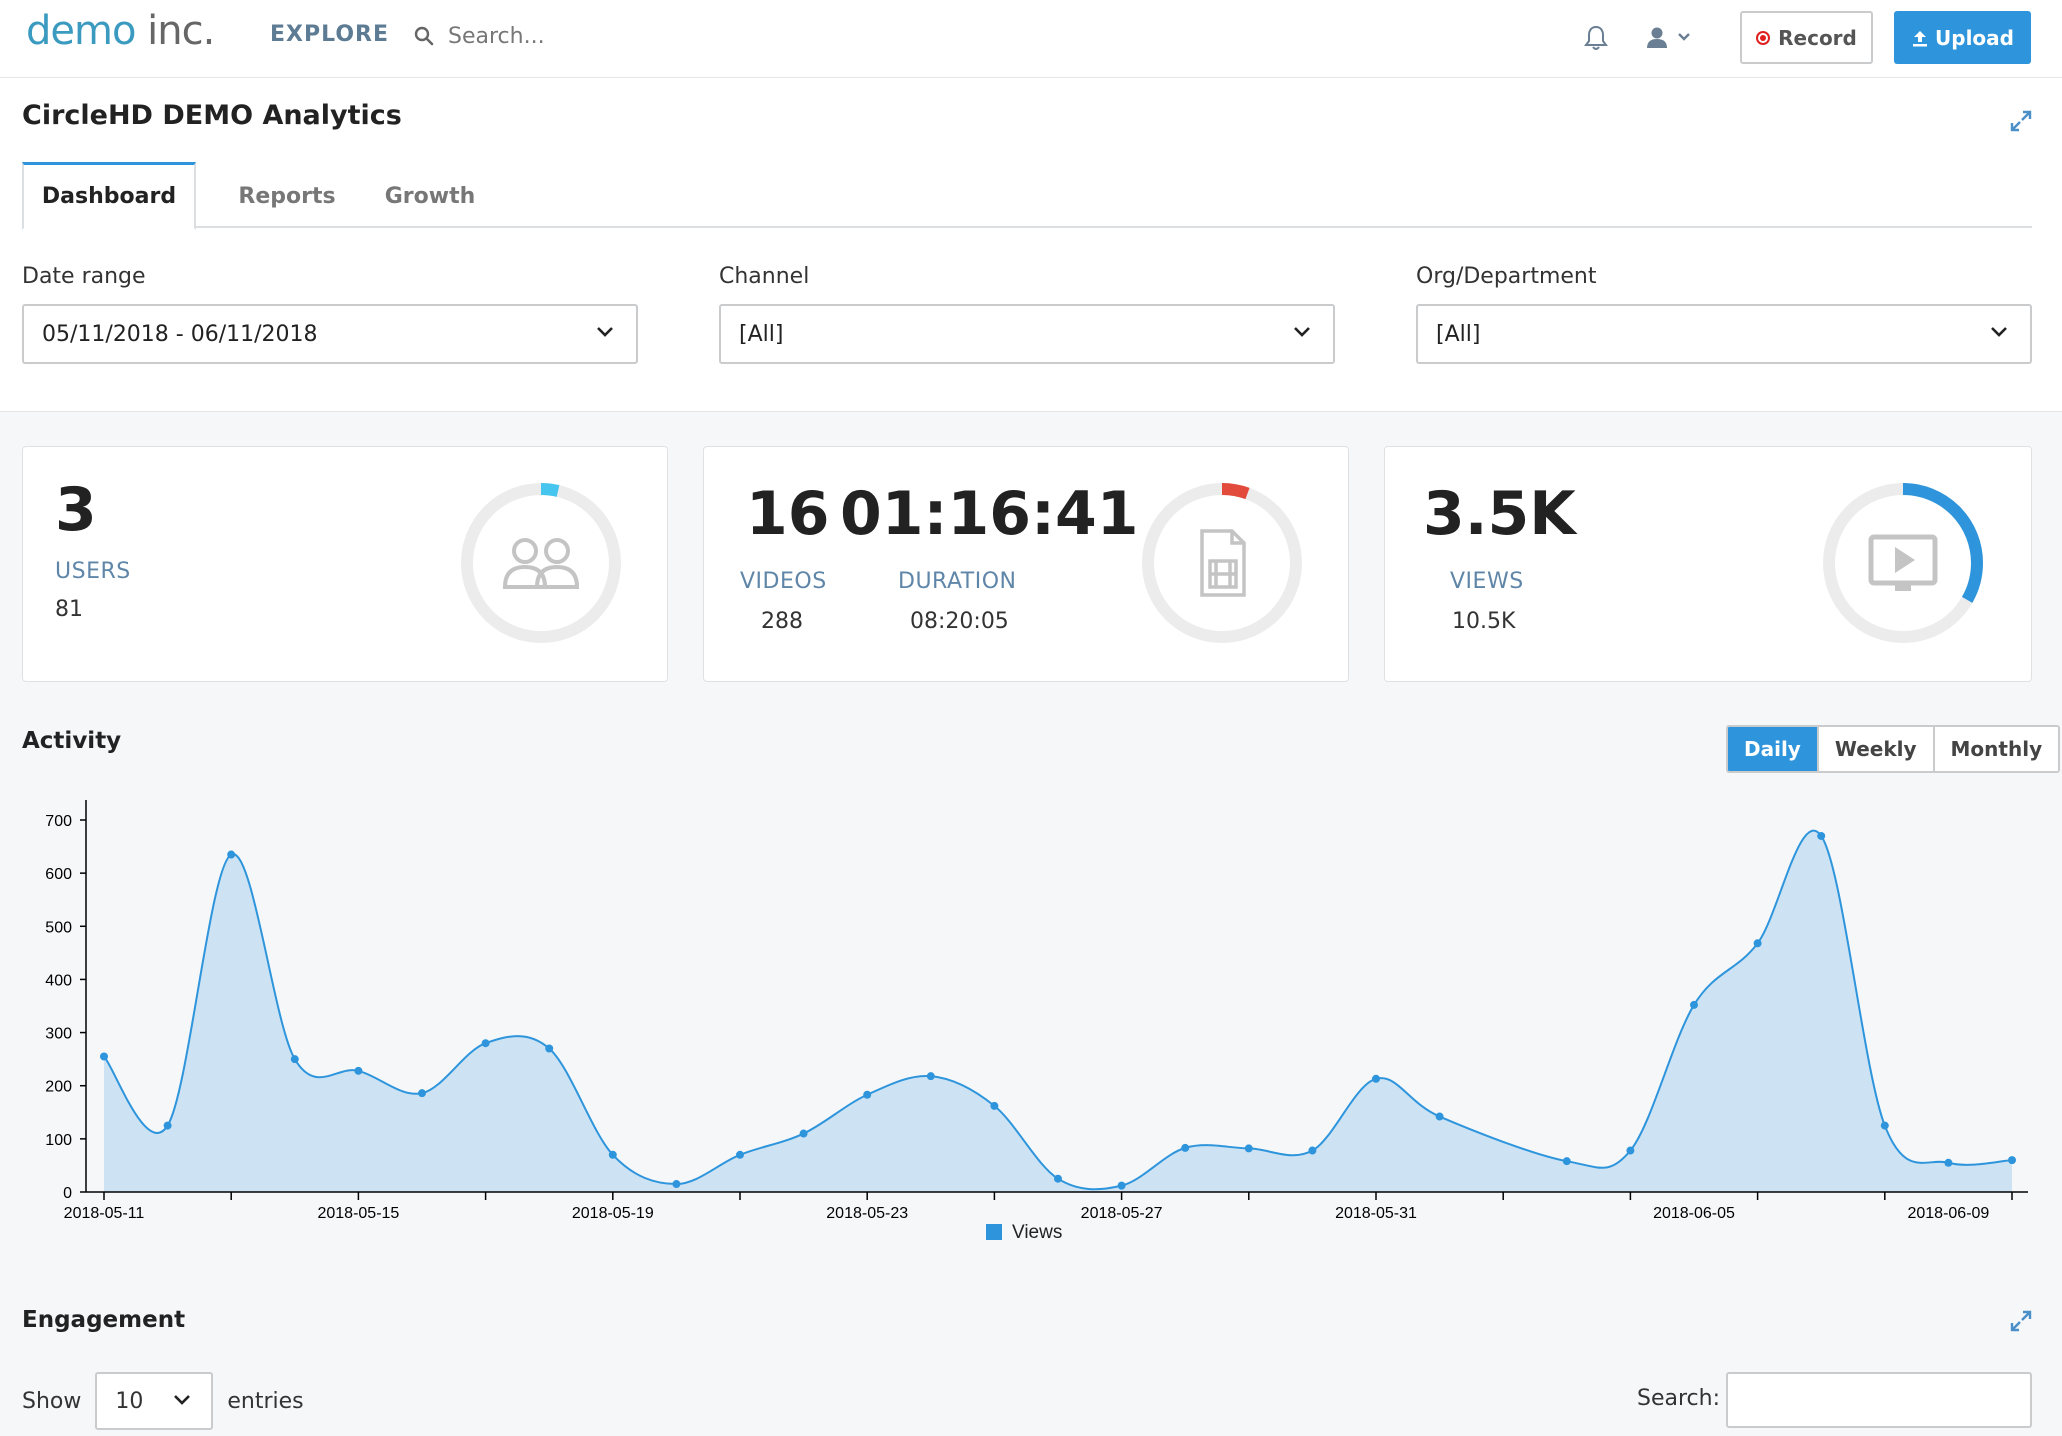 The height and width of the screenshot is (1436, 2062). Describe the element at coordinates (1376, 1213) in the screenshot. I see `x-tick-label: 2018-05-31` at that location.